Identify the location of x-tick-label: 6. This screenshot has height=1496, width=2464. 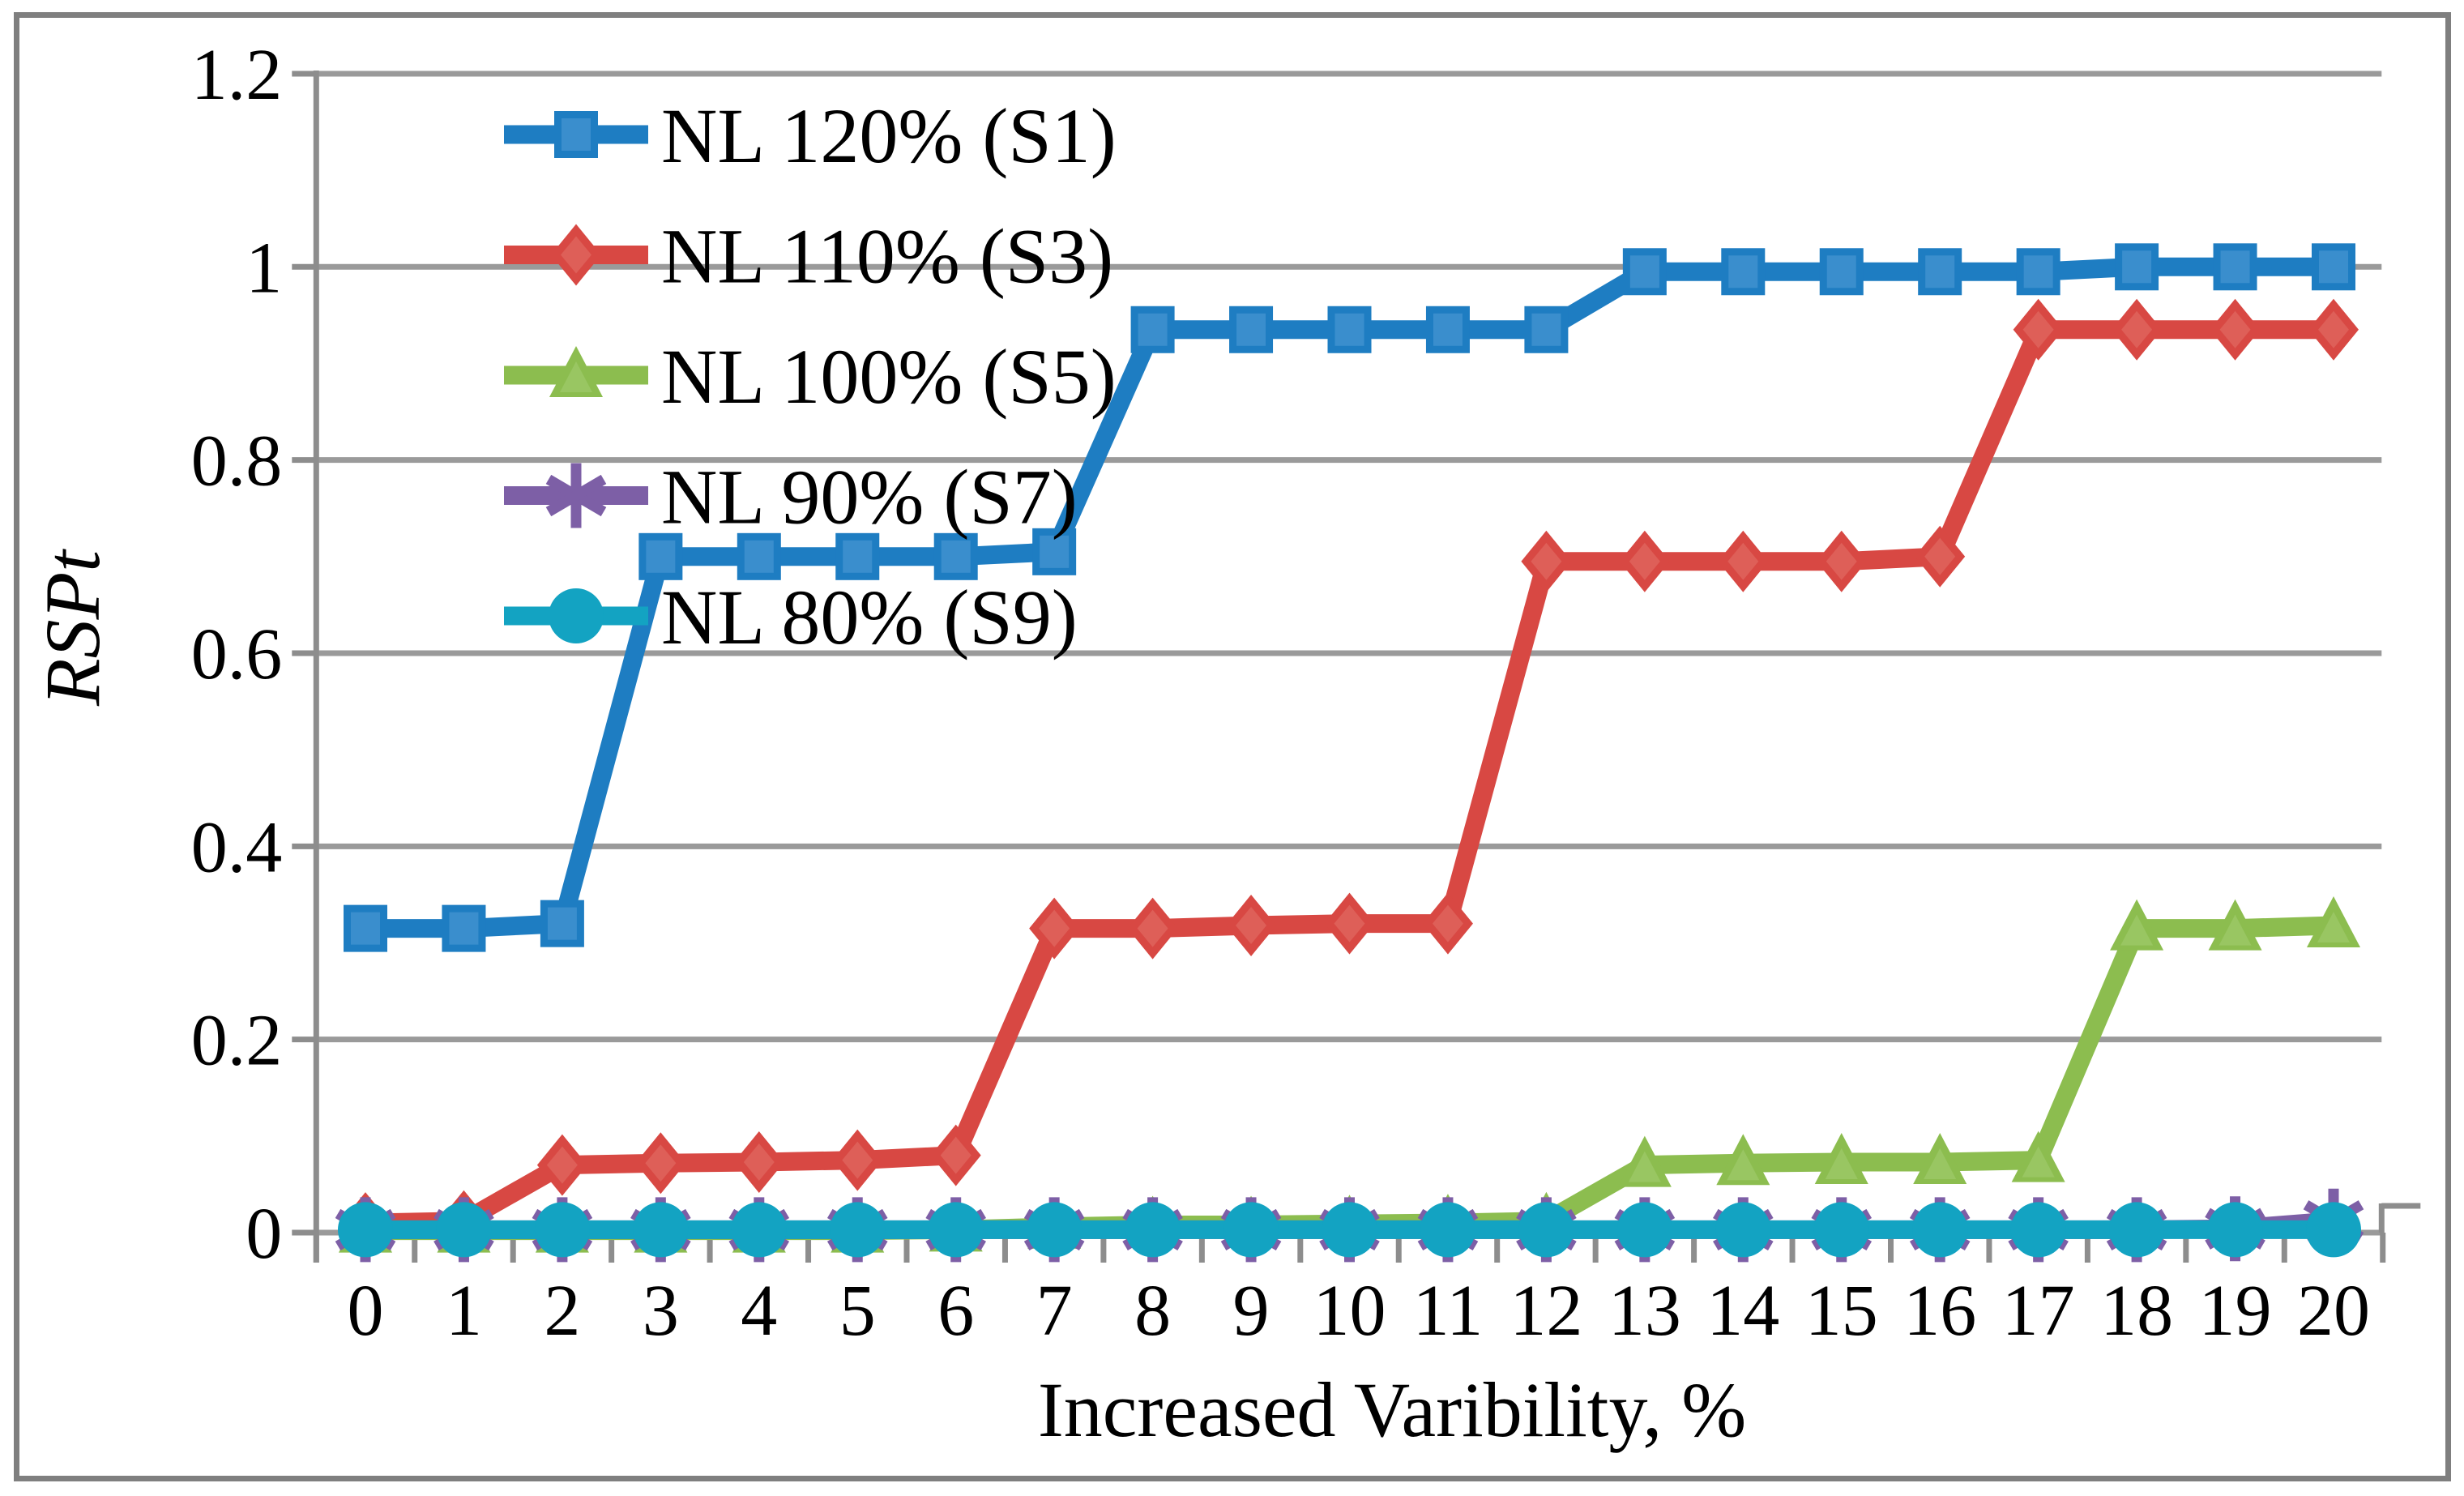
(955, 1311).